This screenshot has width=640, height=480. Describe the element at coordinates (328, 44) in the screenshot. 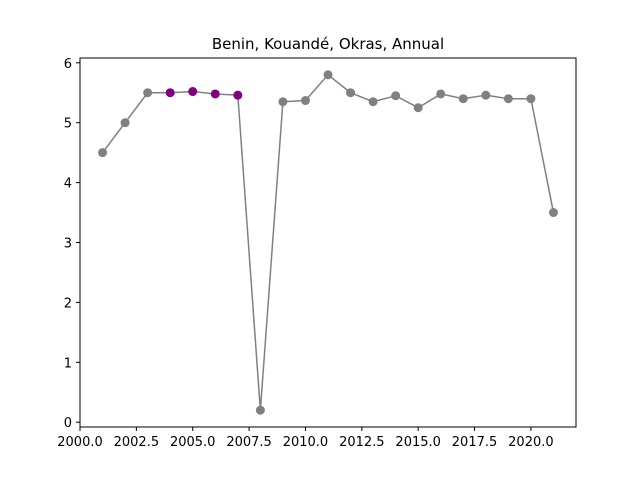

I see `chart-title: Benin, Kouandé, Okras, Annual` at that location.